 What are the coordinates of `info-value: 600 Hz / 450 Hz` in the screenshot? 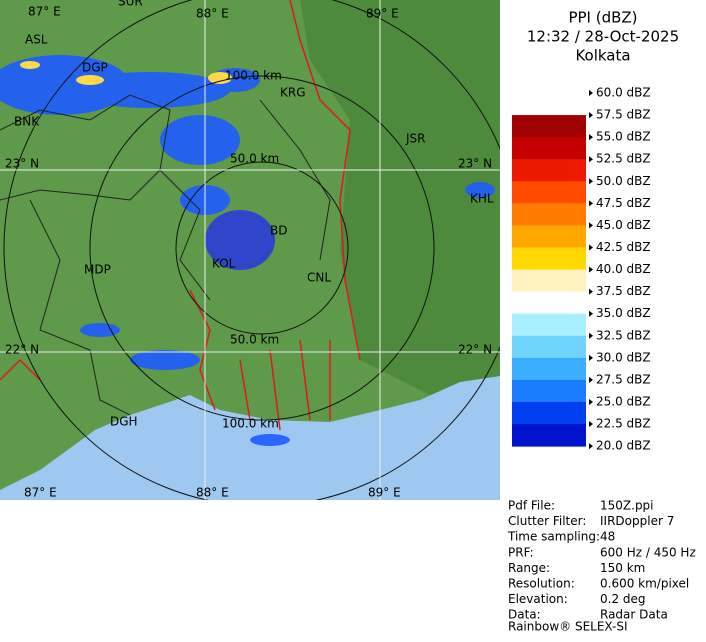 It's located at (648, 552).